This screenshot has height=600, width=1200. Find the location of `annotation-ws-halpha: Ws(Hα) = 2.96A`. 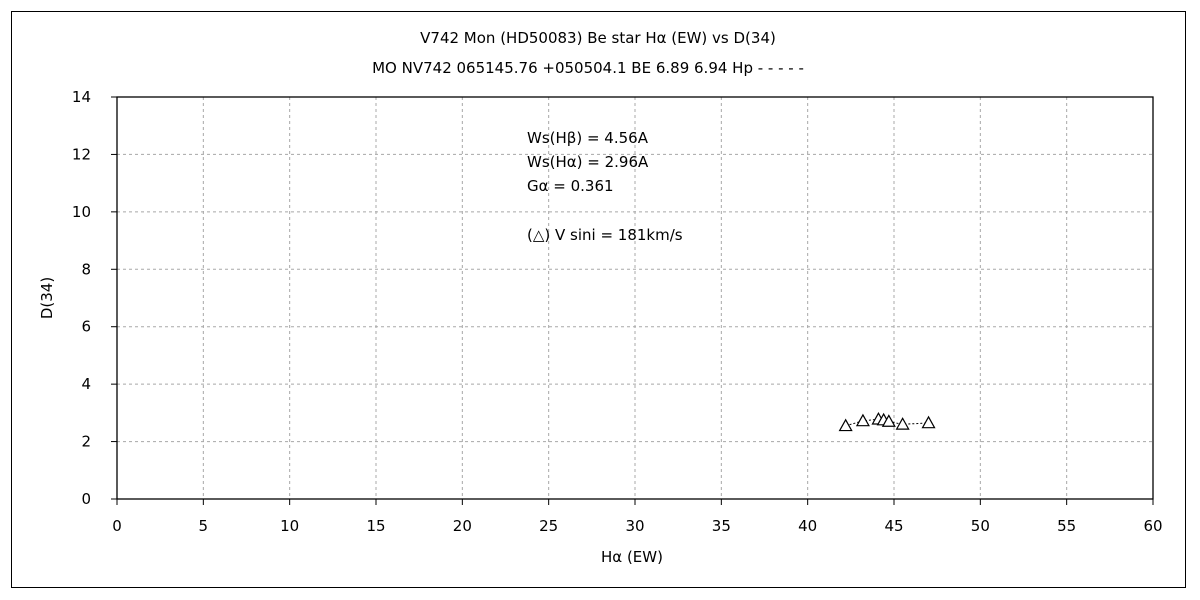

annotation-ws-halpha: Ws(Hα) = 2.96A is located at coordinates (588, 162).